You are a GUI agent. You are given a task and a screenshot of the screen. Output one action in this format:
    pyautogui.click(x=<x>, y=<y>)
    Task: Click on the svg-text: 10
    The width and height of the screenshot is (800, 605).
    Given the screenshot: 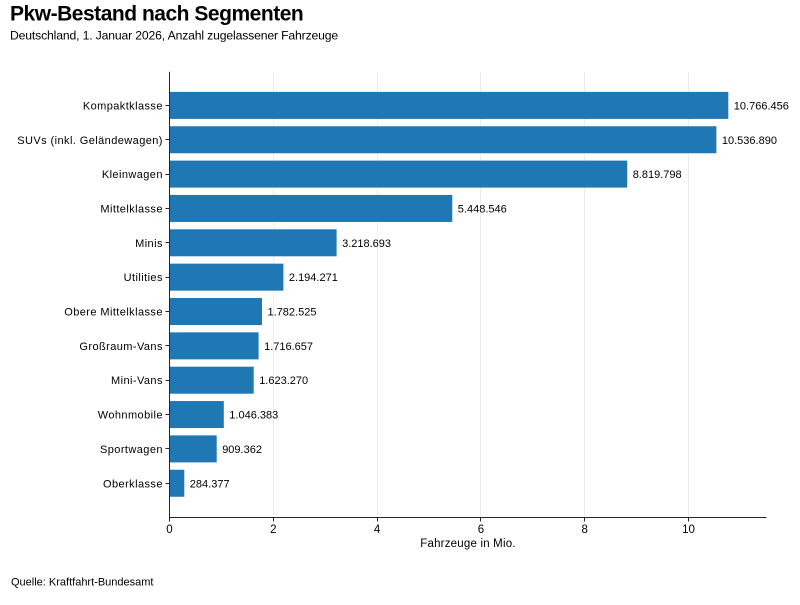 What is the action you would take?
    pyautogui.click(x=688, y=530)
    